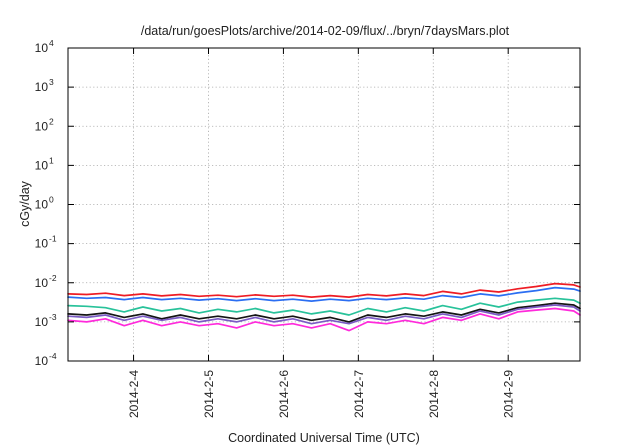 This screenshot has width=640, height=448. I want to click on y-axis-label: cGy/day, so click(25, 203).